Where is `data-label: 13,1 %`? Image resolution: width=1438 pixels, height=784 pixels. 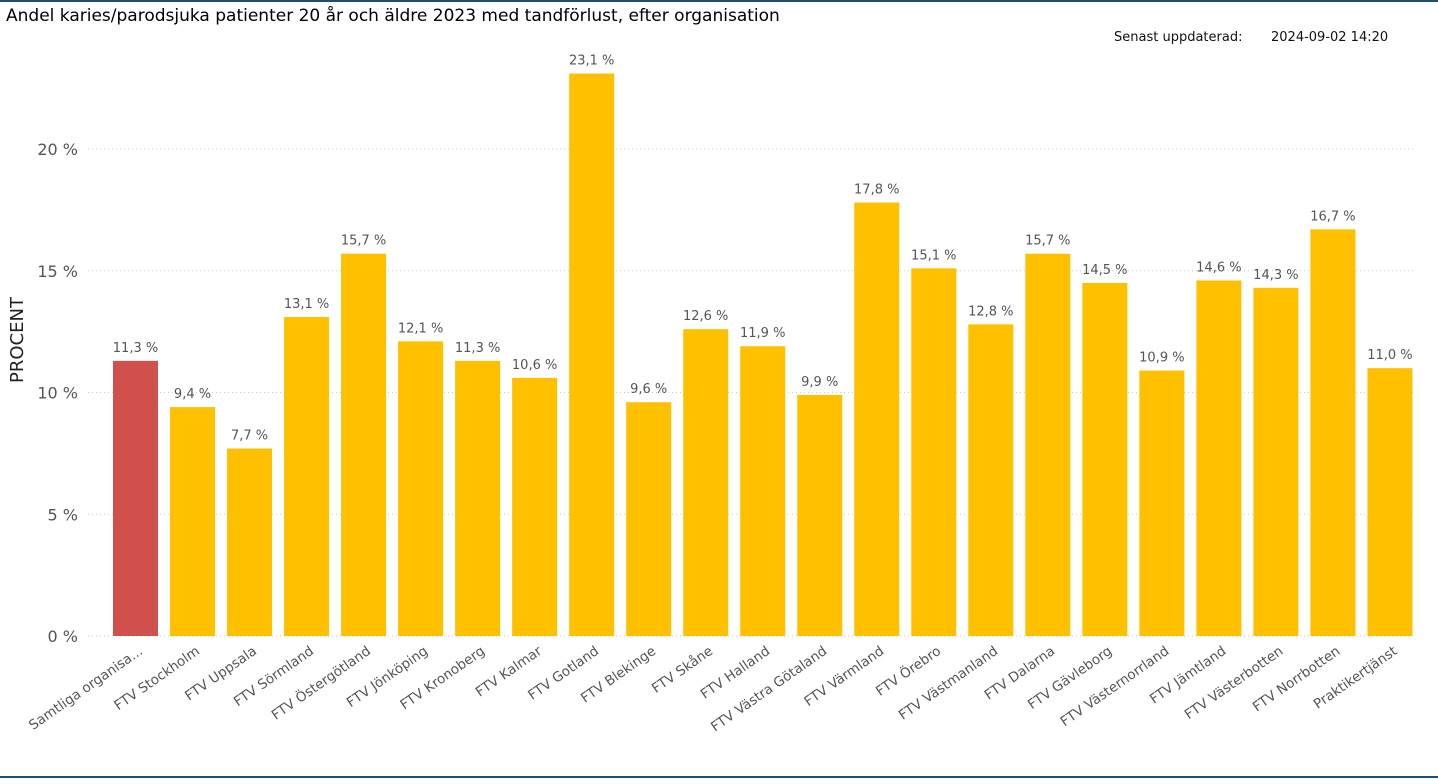 data-label: 13,1 % is located at coordinates (306, 304).